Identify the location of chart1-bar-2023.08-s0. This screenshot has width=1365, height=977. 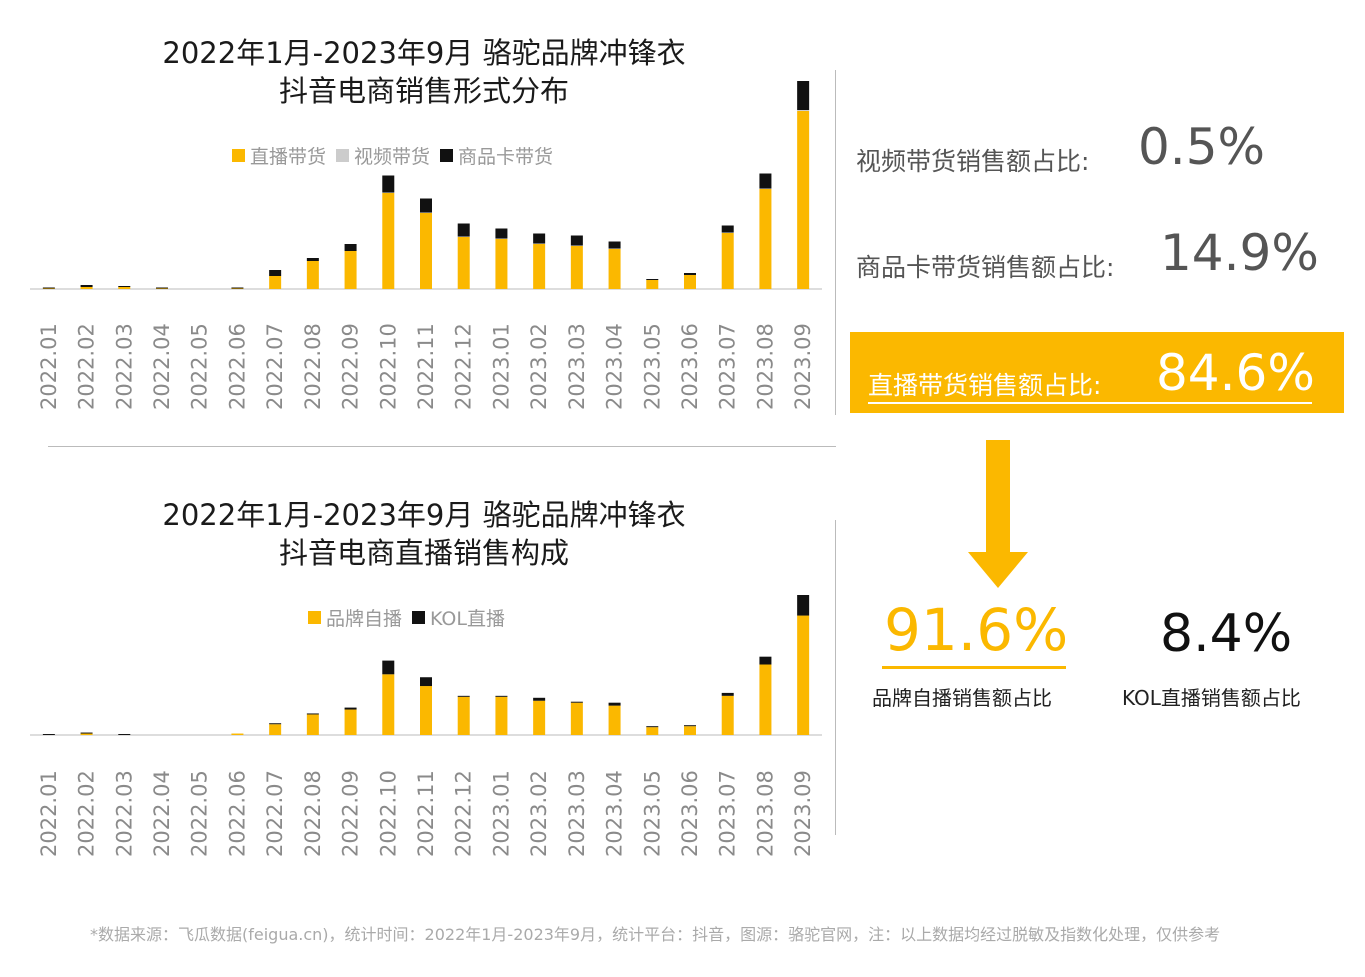
(765, 239).